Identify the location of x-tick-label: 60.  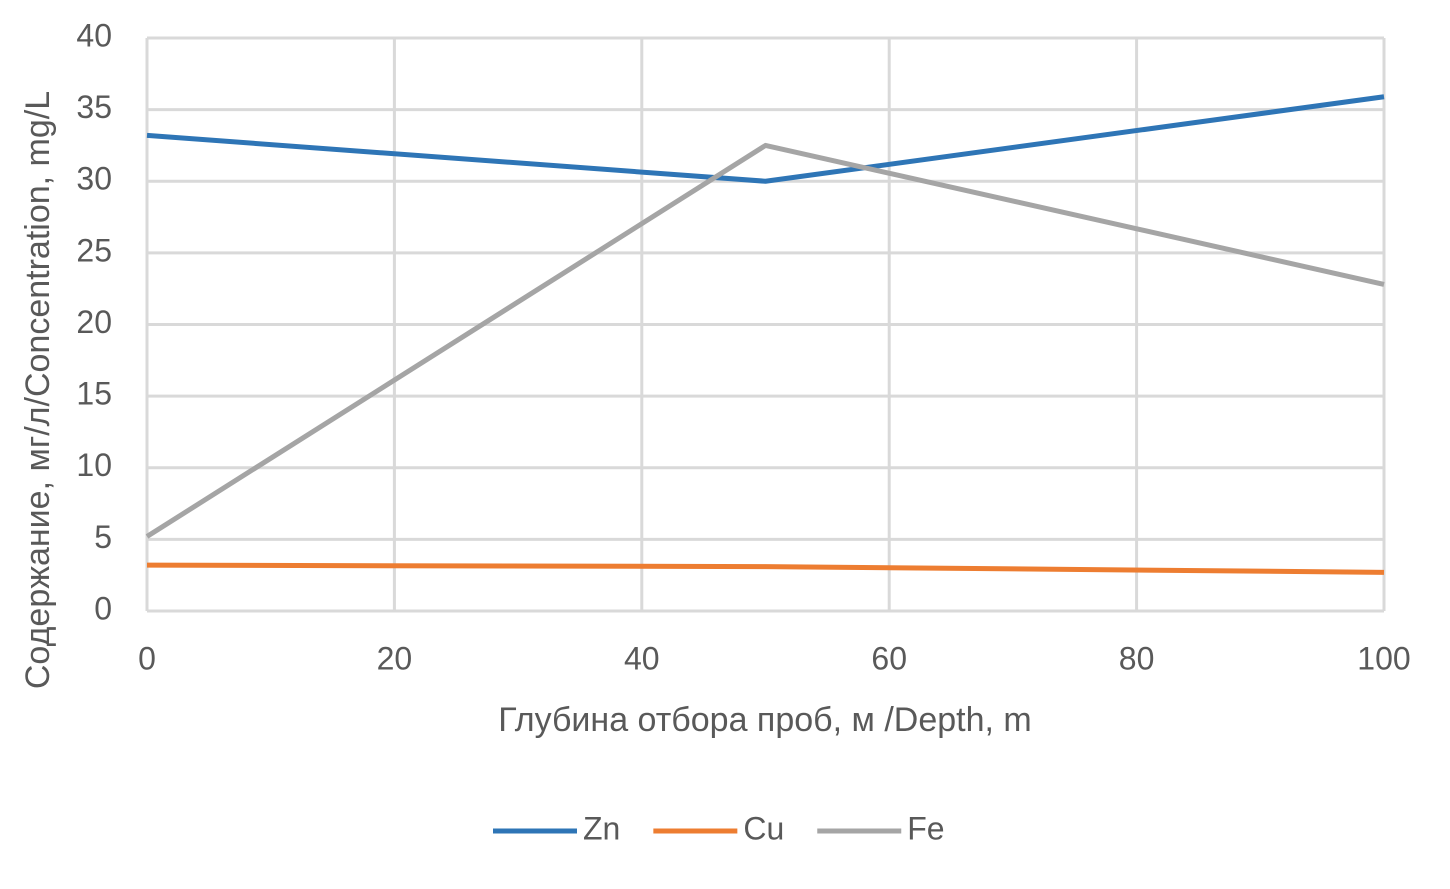
(889, 658).